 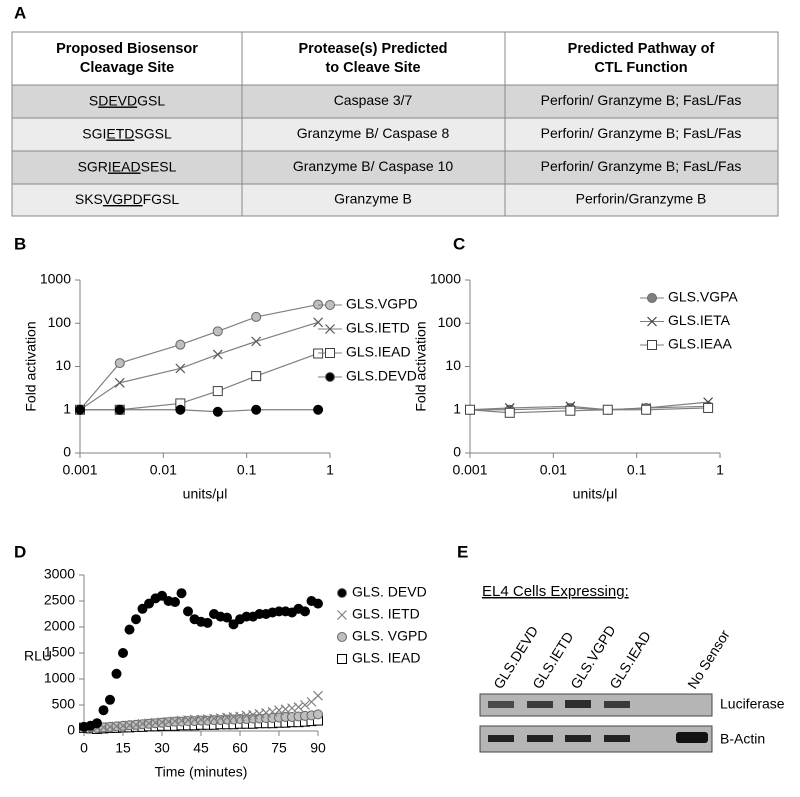 What do you see at coordinates (63, 365) in the screenshot?
I see `y-tick-label: 10` at bounding box center [63, 365].